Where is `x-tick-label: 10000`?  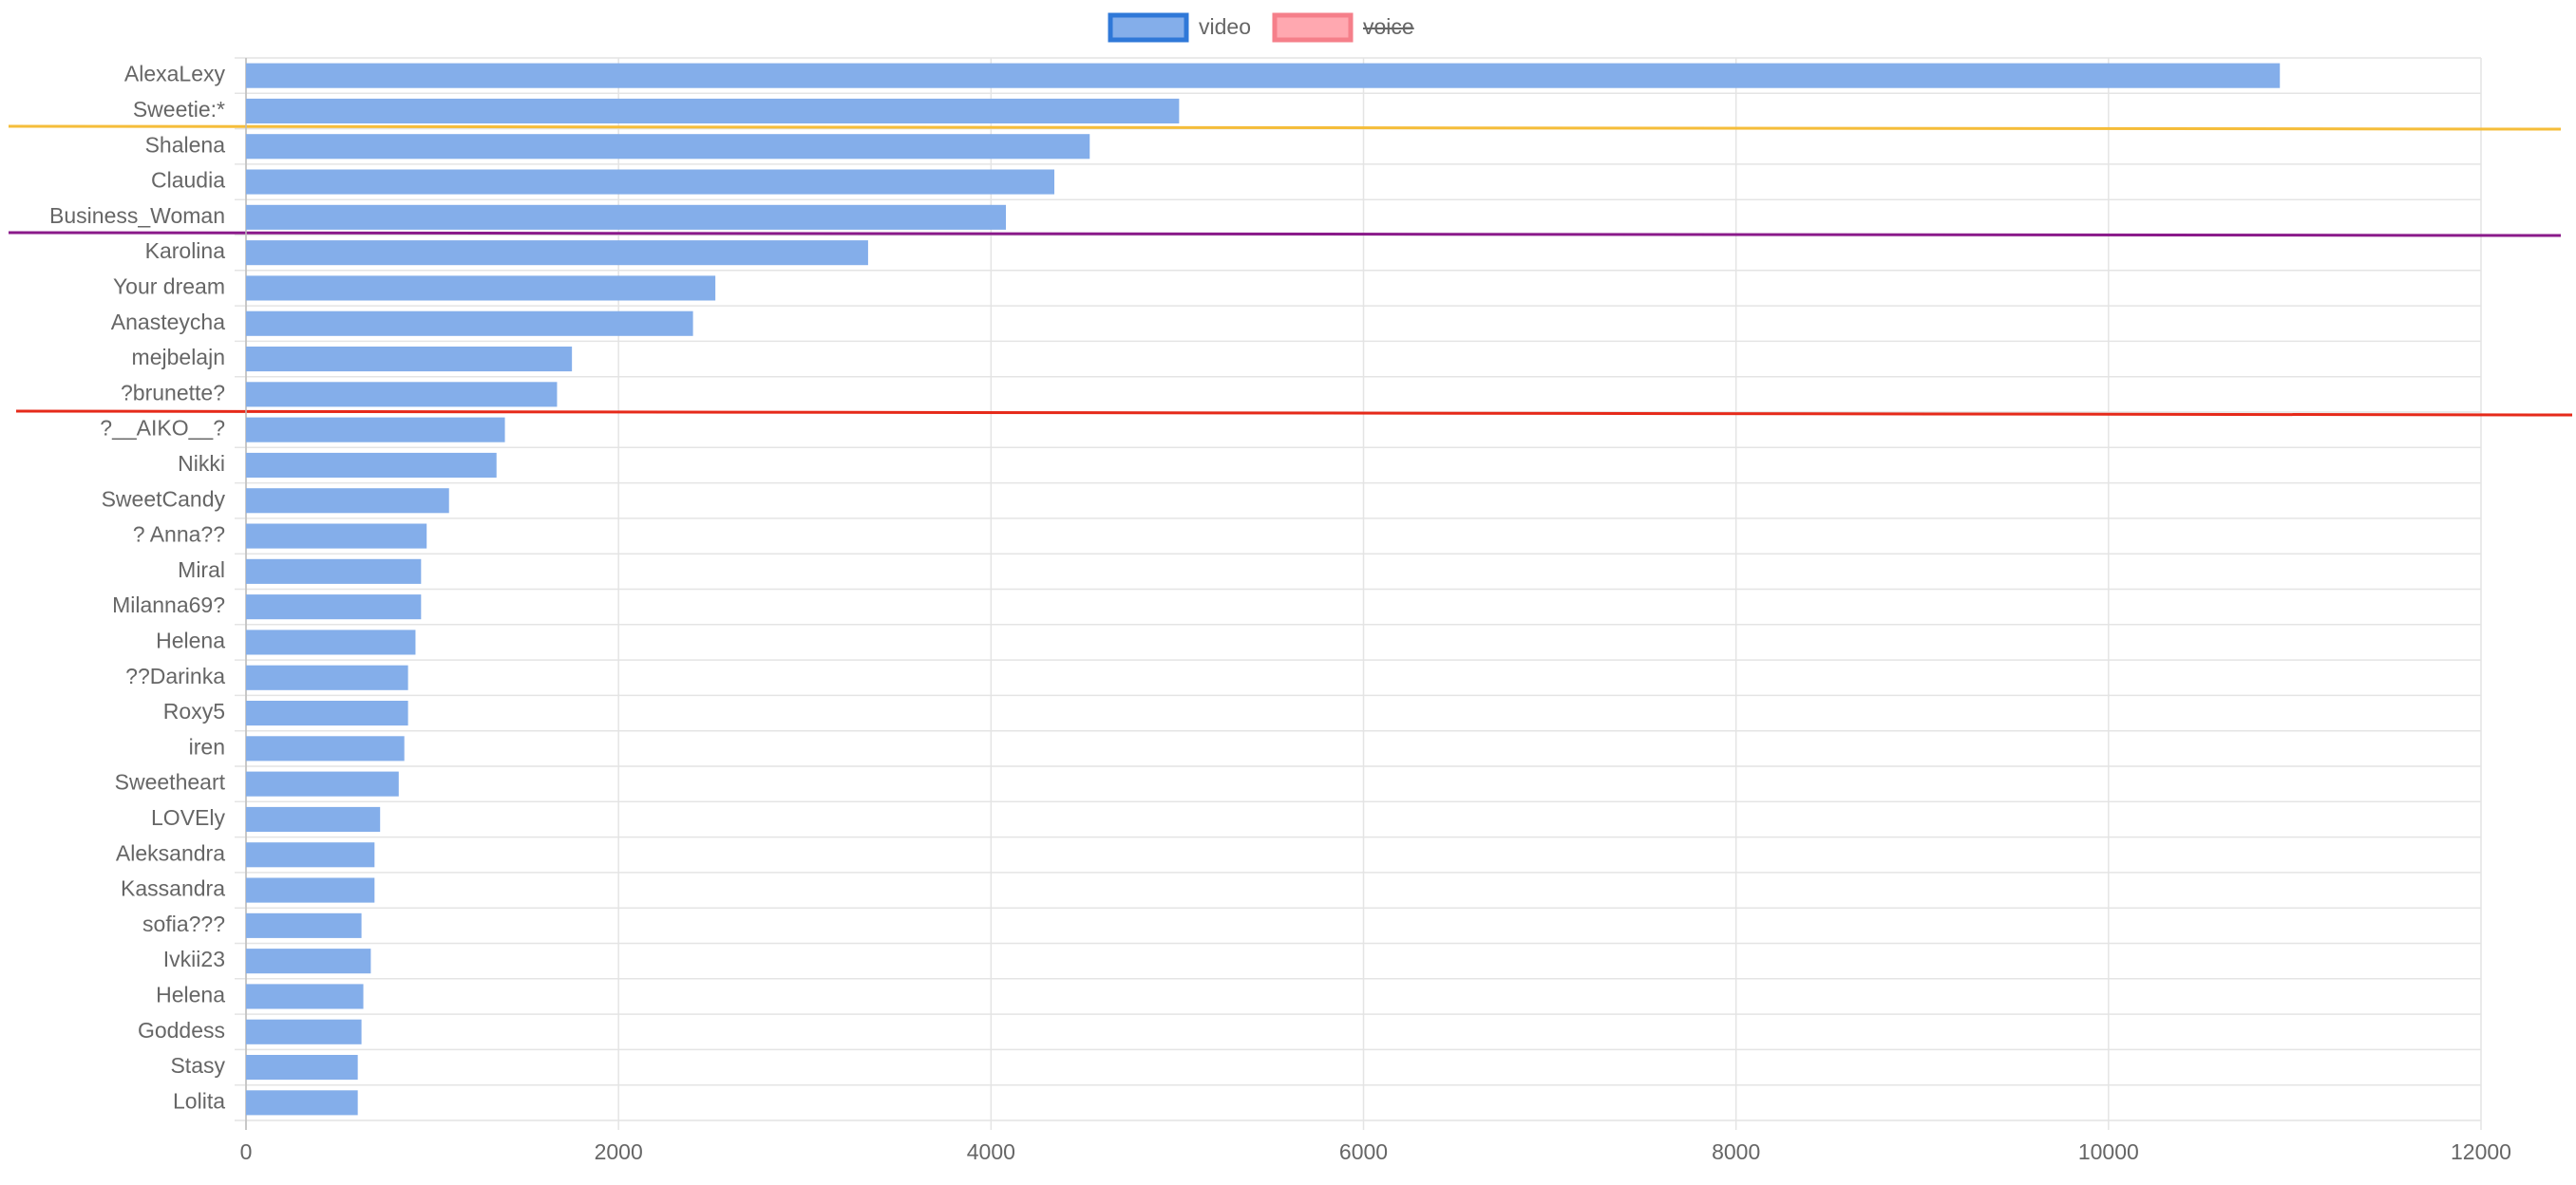
x-tick-label: 10000 is located at coordinates (2108, 1151).